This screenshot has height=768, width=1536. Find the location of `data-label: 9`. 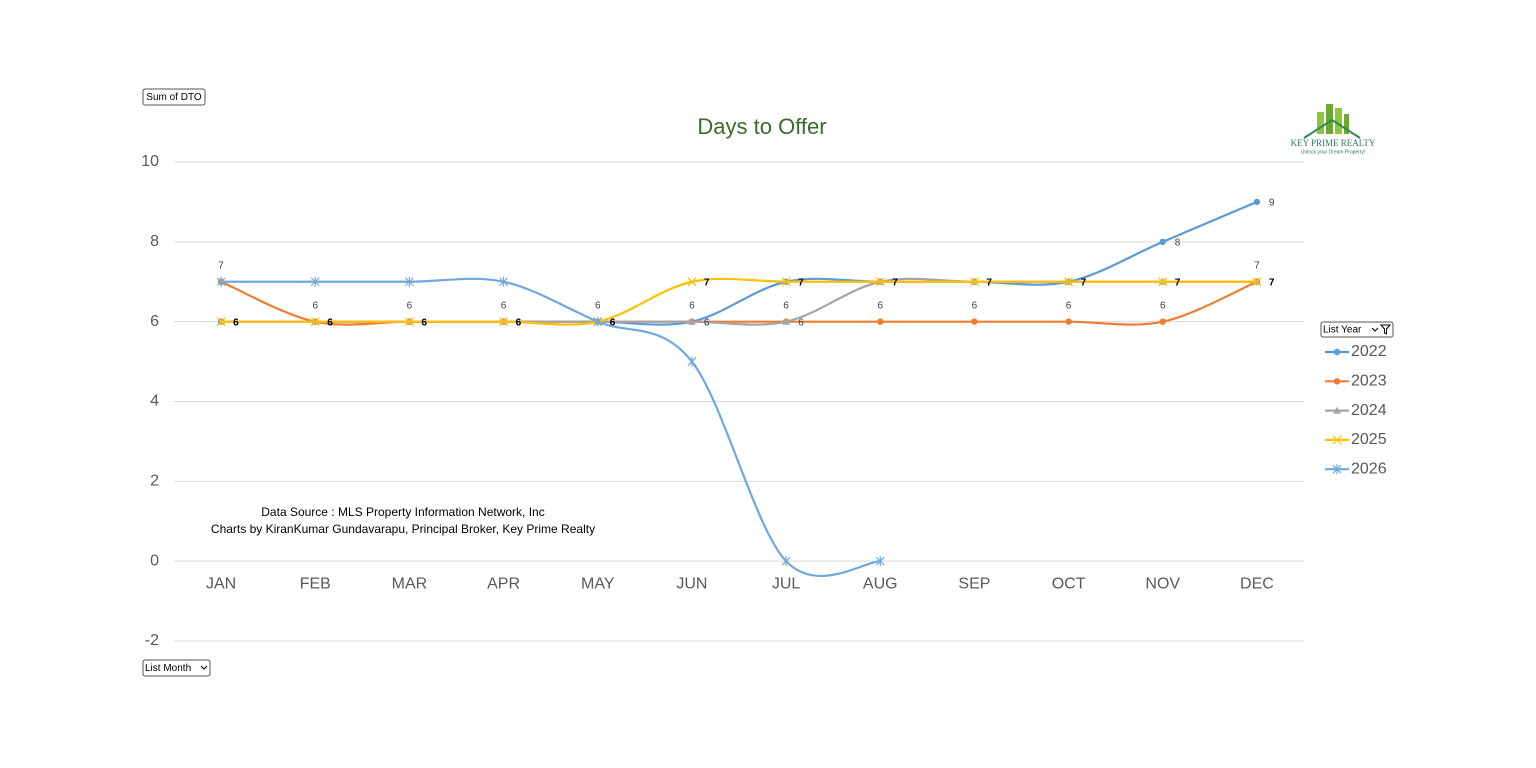

data-label: 9 is located at coordinates (1272, 203).